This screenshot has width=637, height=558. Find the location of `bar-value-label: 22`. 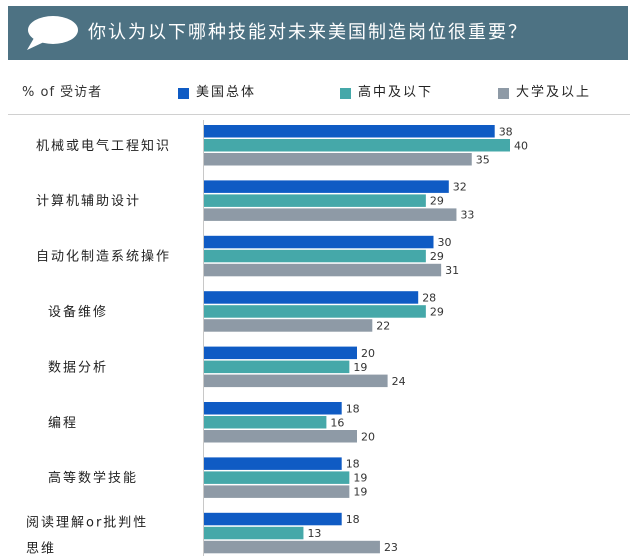

bar-value-label: 22 is located at coordinates (383, 325).